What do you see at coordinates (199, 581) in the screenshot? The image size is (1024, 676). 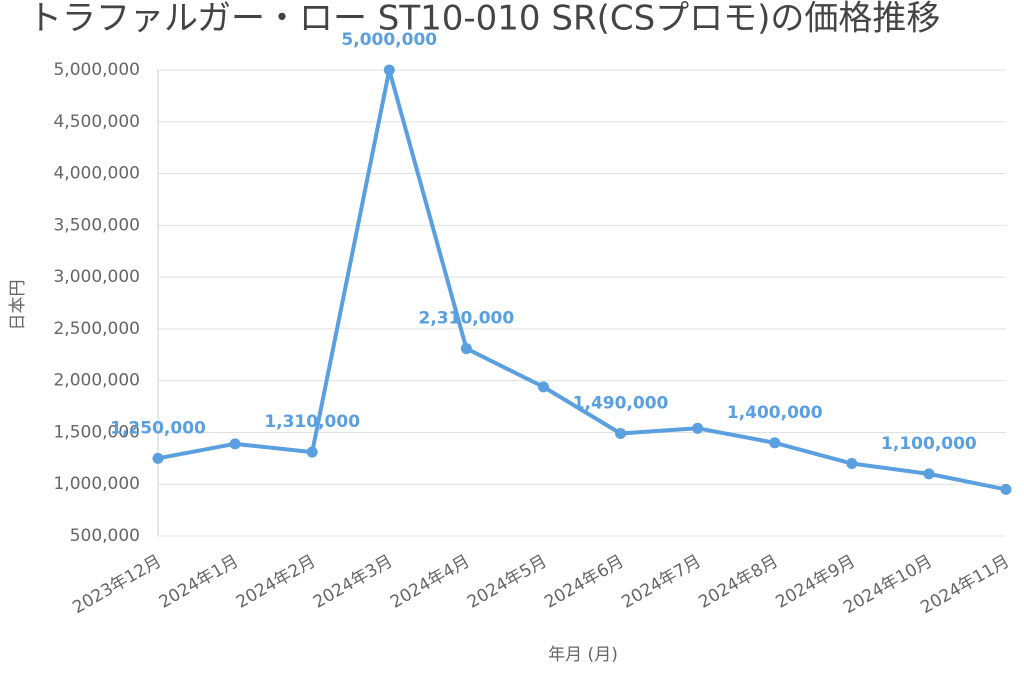 I see `x-tick-label: 2024年1月` at bounding box center [199, 581].